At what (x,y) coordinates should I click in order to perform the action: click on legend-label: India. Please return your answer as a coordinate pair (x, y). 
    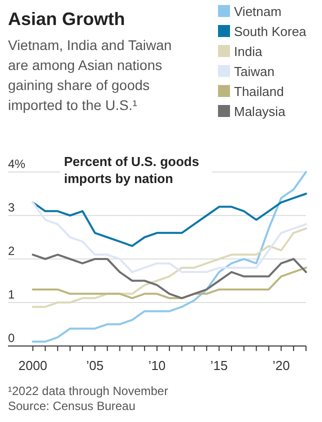
    Looking at the image, I should click on (248, 51).